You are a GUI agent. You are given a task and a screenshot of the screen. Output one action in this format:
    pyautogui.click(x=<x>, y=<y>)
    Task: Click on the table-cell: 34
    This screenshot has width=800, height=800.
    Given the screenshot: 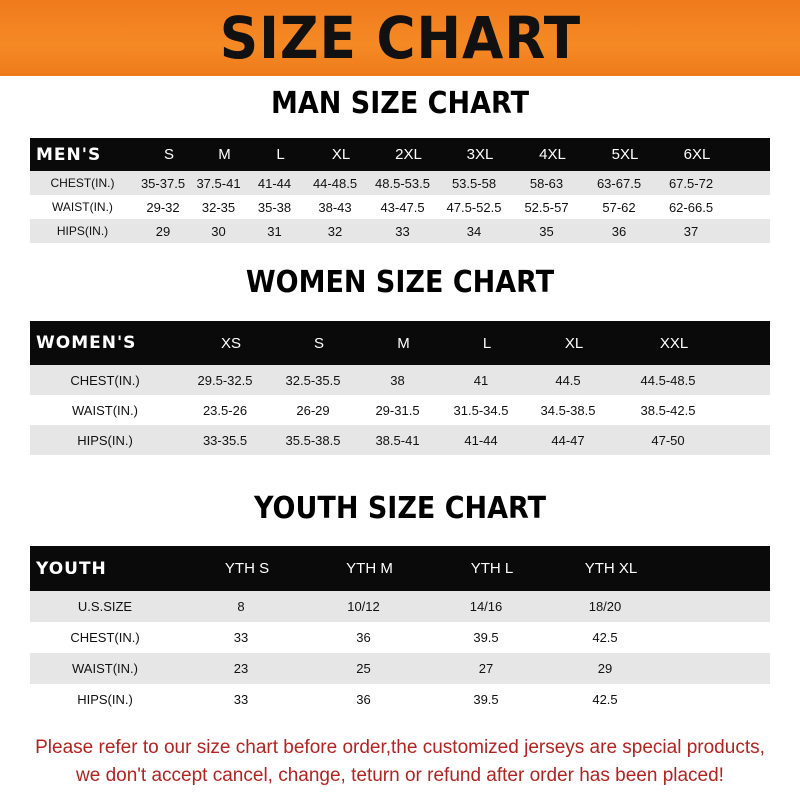 What is the action you would take?
    pyautogui.click(x=474, y=231)
    